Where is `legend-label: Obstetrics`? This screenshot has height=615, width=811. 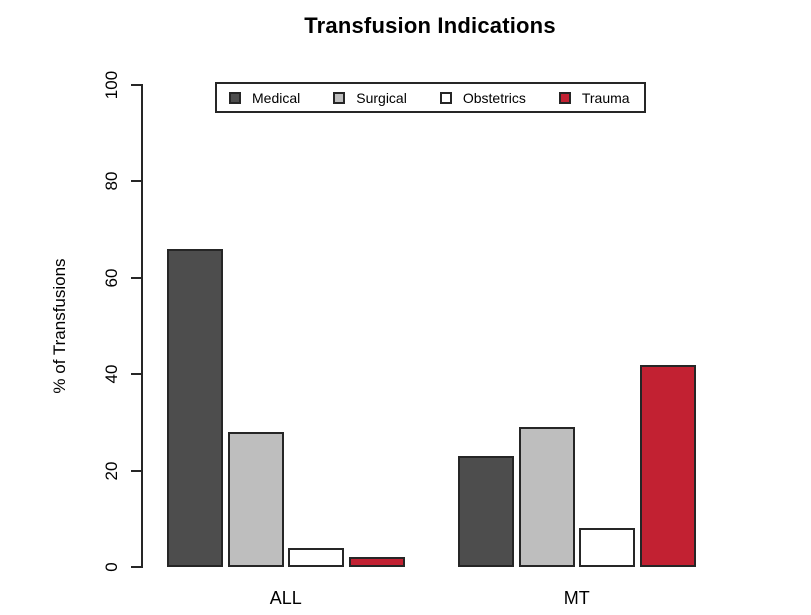 legend-label: Obstetrics is located at coordinates (494, 97).